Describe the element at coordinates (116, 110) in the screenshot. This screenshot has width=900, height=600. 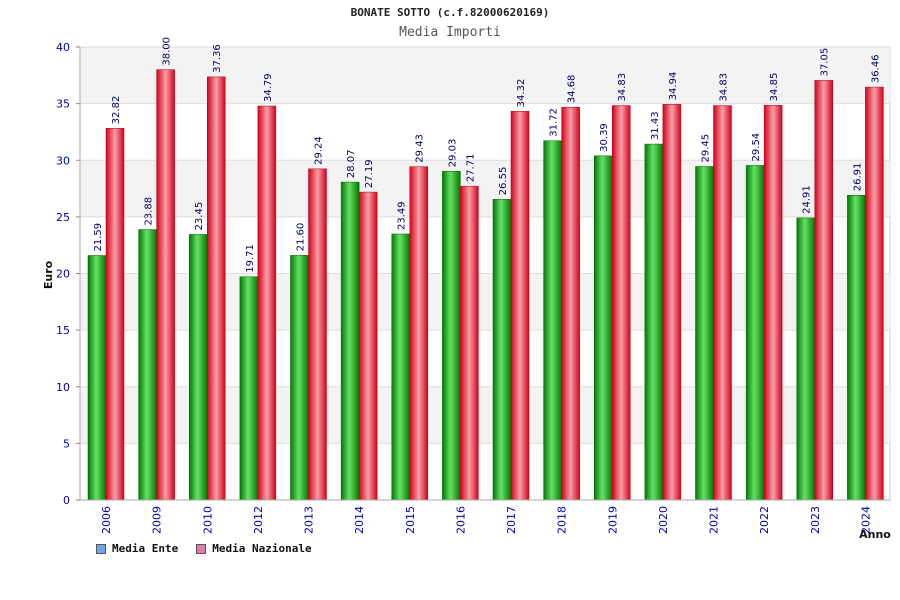
I see `data-label: 32.82` at that location.